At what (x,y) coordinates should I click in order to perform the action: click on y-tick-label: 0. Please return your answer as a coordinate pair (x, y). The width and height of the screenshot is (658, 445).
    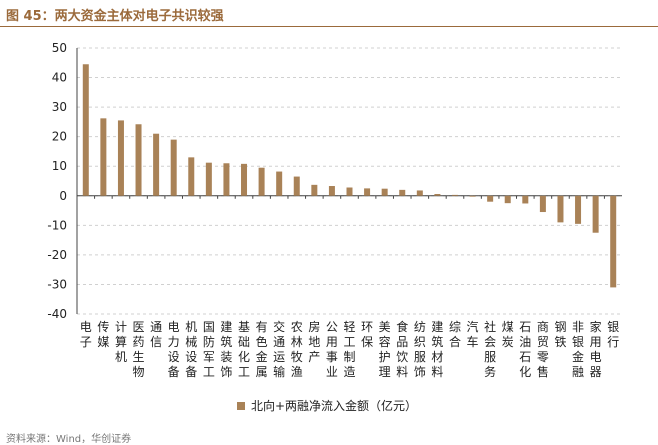
    Looking at the image, I should click on (63, 196).